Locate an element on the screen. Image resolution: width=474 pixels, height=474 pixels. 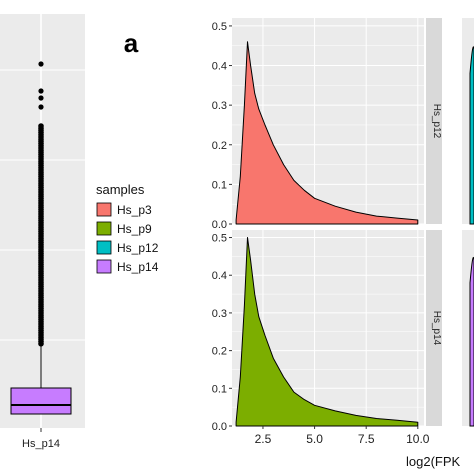
legend-swatch-hs-p14 is located at coordinates (104, 266).